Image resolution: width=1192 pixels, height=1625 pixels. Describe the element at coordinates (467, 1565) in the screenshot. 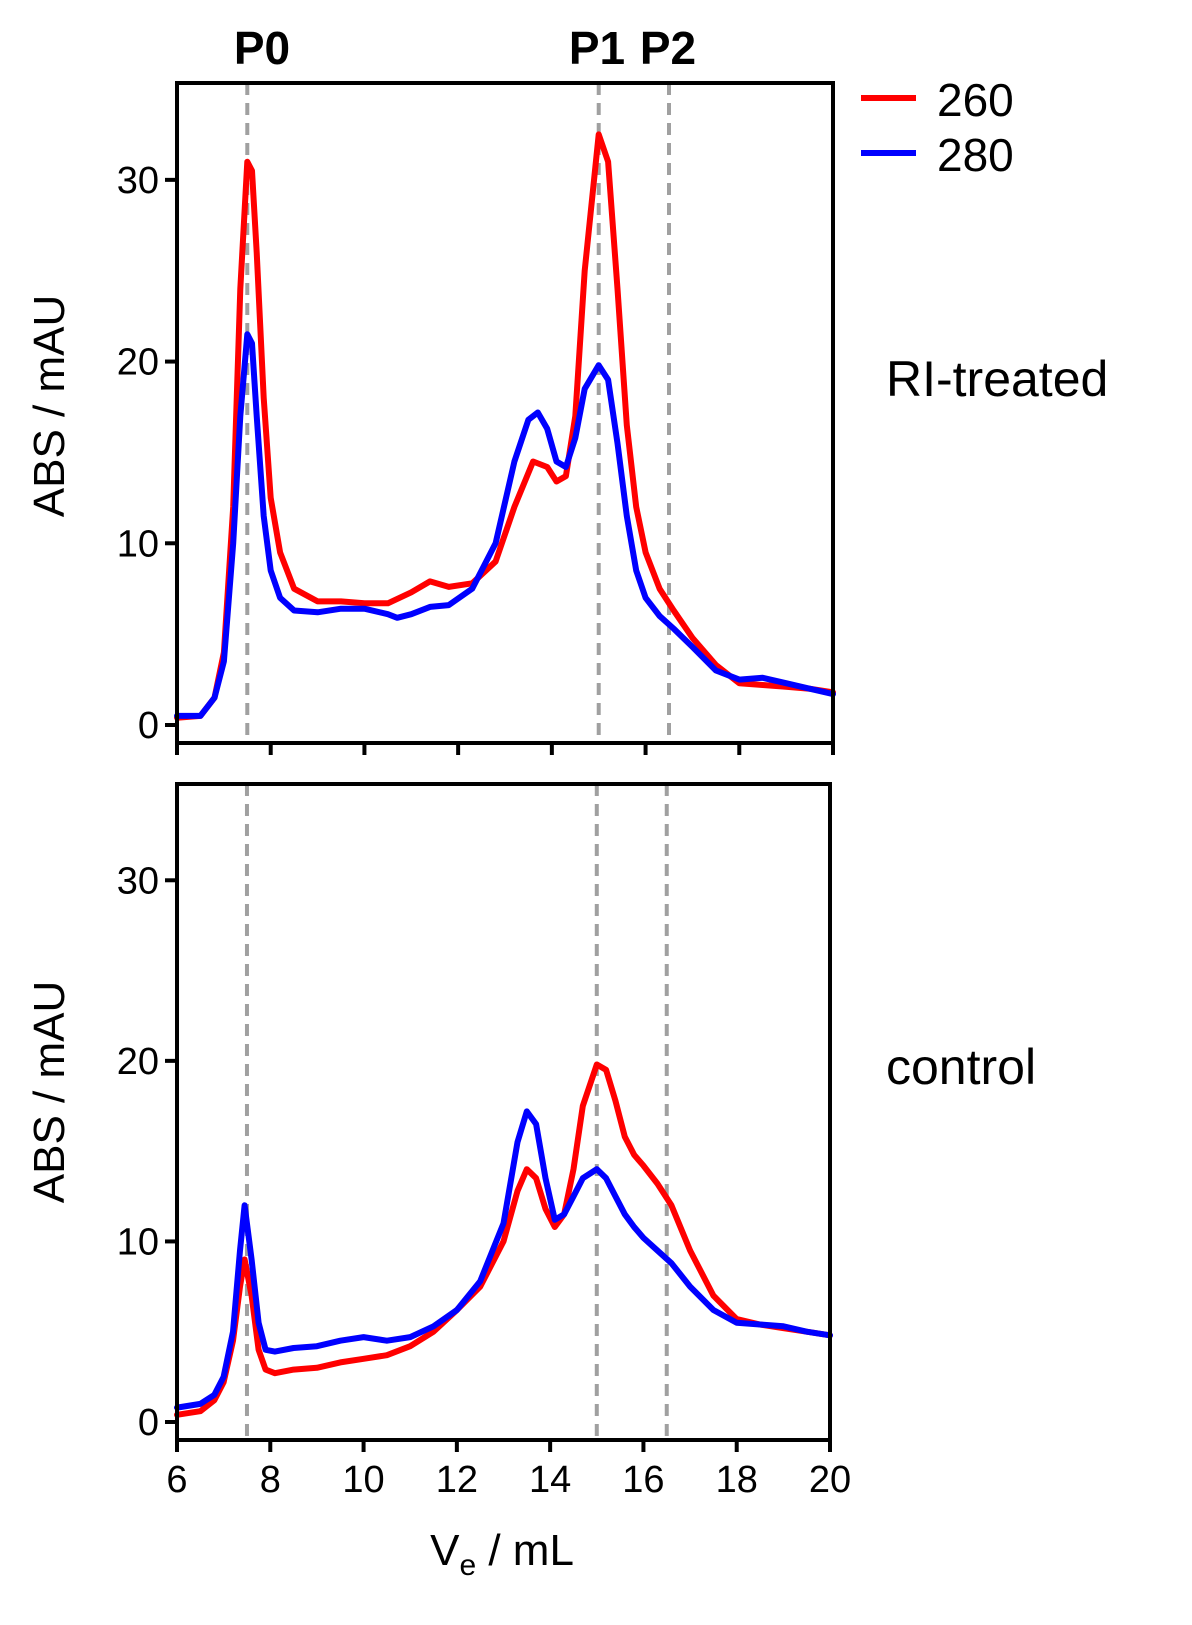

I see `x-axis-title-subscript: e` at that location.